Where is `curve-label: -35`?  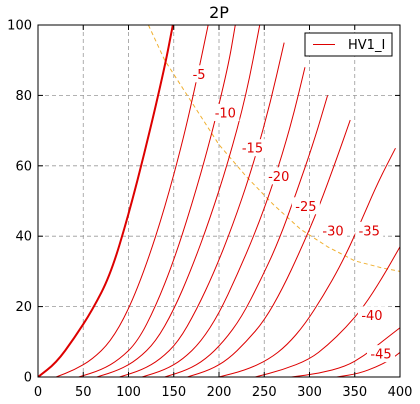 curve-label: -35 is located at coordinates (369, 231).